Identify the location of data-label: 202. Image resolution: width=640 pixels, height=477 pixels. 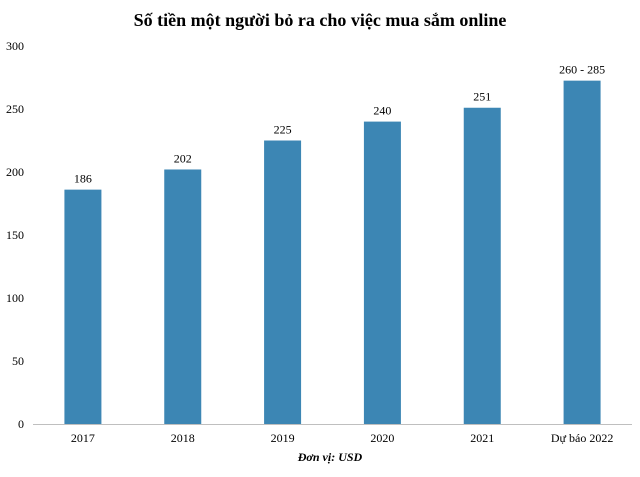
(183, 158).